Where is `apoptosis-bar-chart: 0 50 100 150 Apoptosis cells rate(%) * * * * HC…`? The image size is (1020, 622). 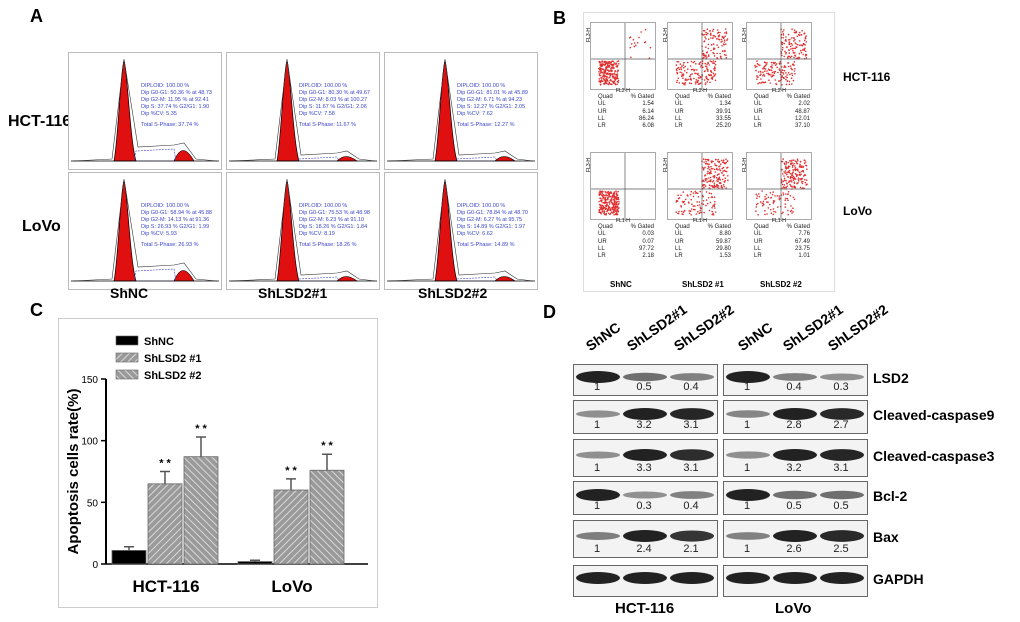
apoptosis-bar-chart: 0 50 100 150 Apoptosis cells rate(%) * * * * HC… is located at coordinates (216, 465).